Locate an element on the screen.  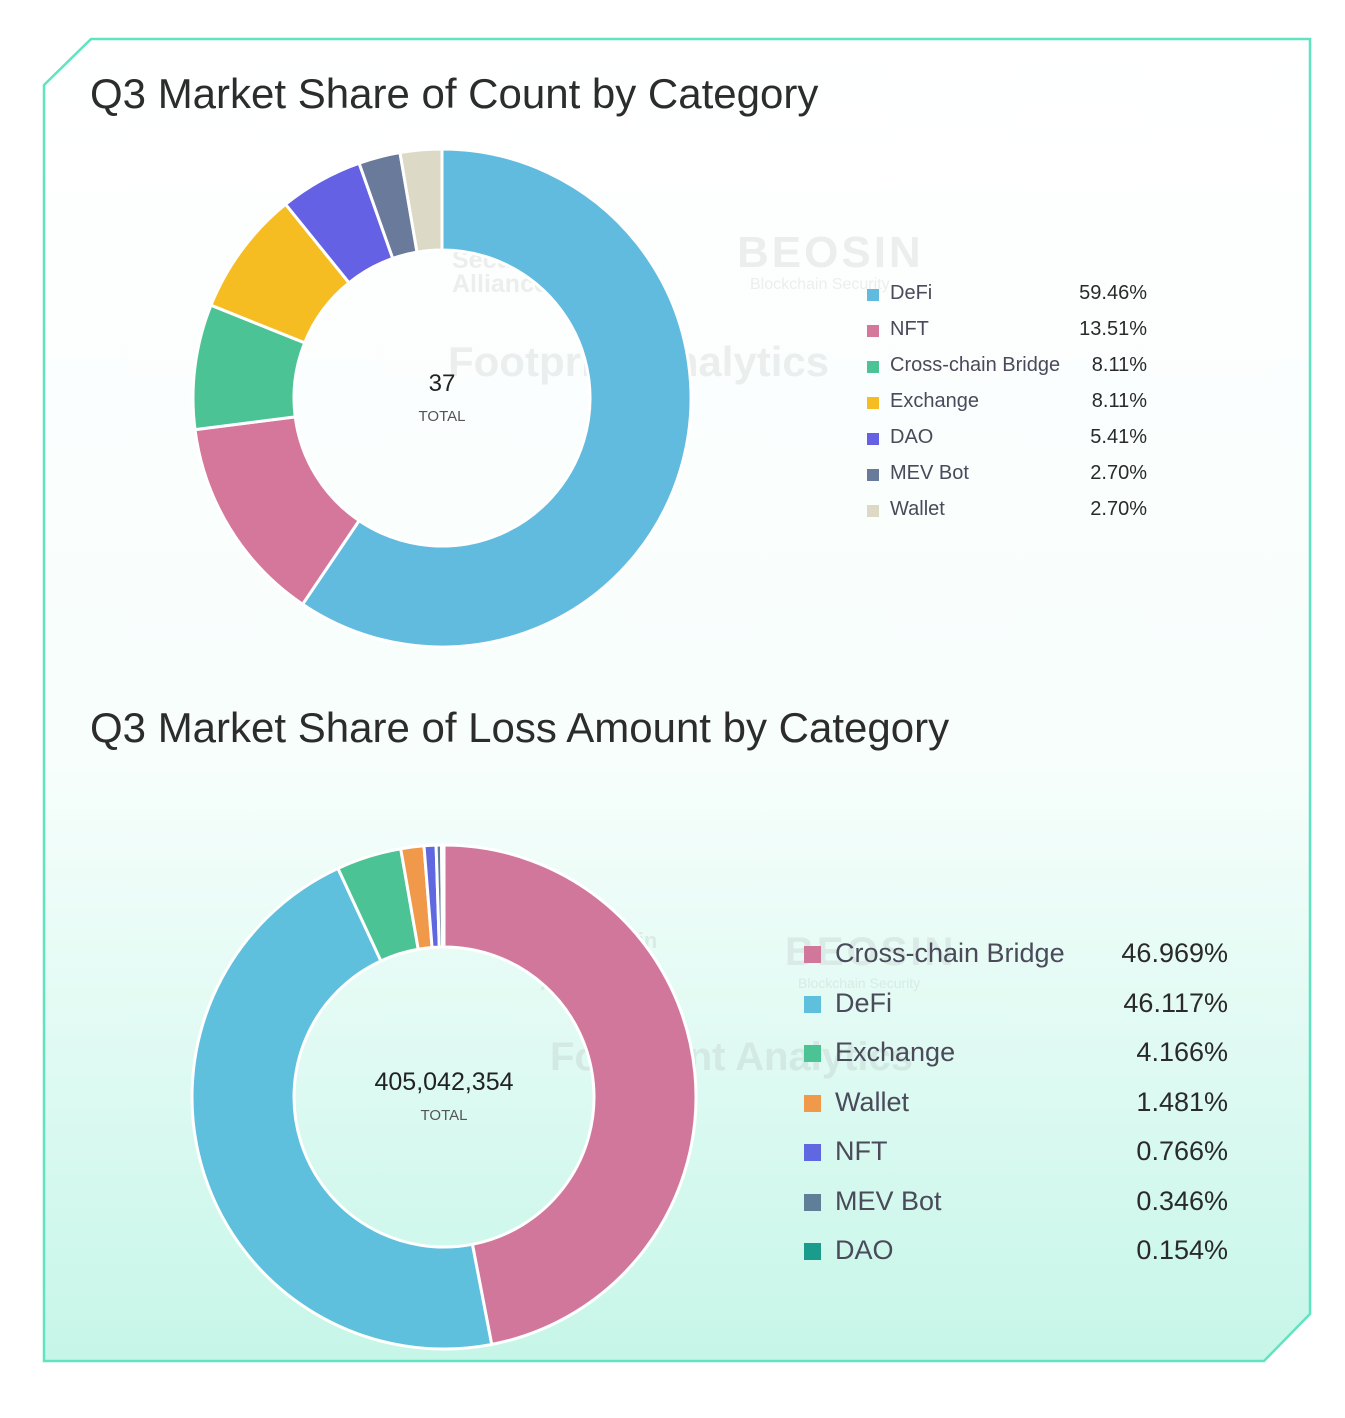
watermark-beosin-sub-2: Blockchain Security is located at coordinates (859, 983).